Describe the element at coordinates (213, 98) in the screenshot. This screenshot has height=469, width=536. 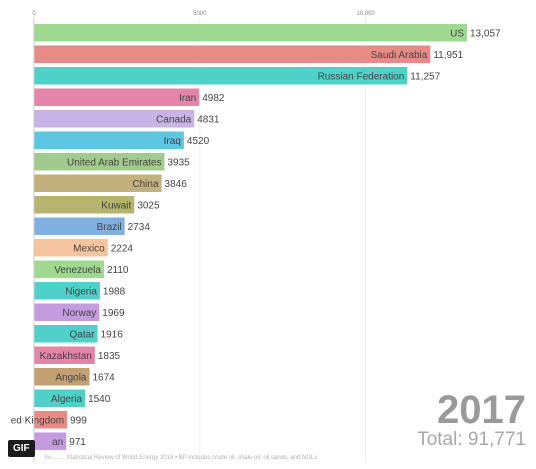
I see `bar-value-label: 4982` at that location.